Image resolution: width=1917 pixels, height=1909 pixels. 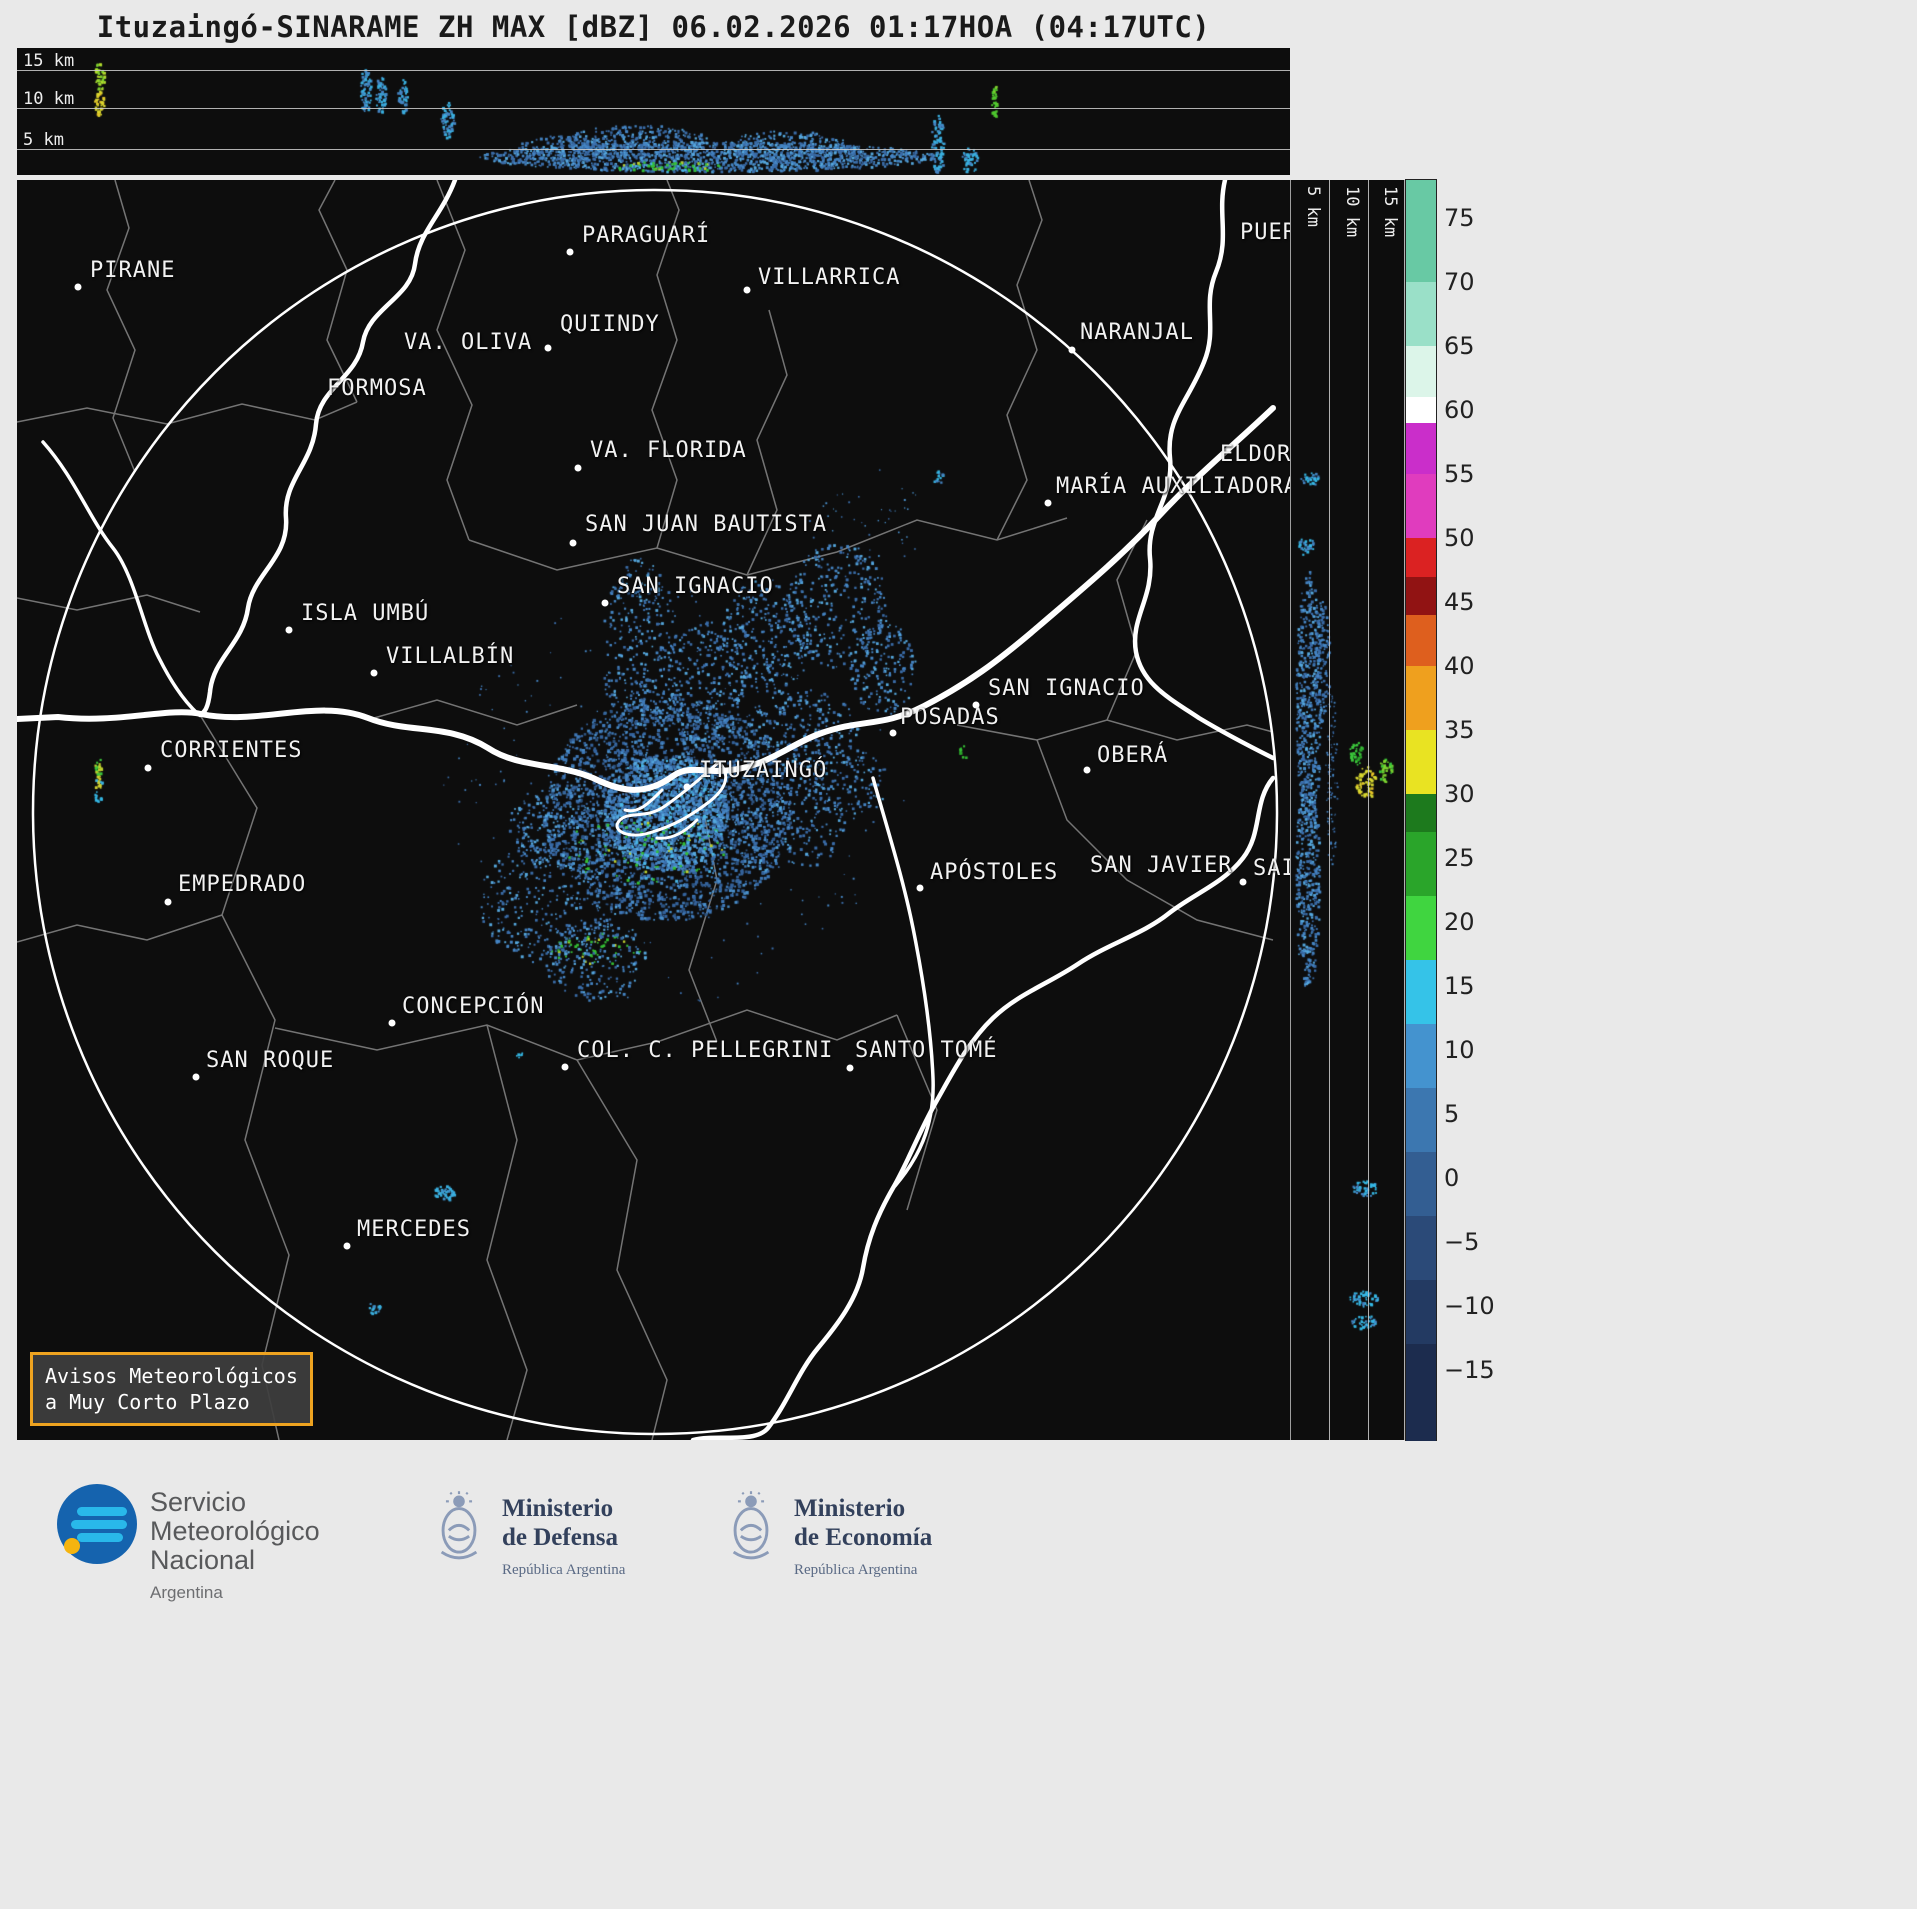 What do you see at coordinates (198, 1502) in the screenshot?
I see `smn-line: Servicio` at bounding box center [198, 1502].